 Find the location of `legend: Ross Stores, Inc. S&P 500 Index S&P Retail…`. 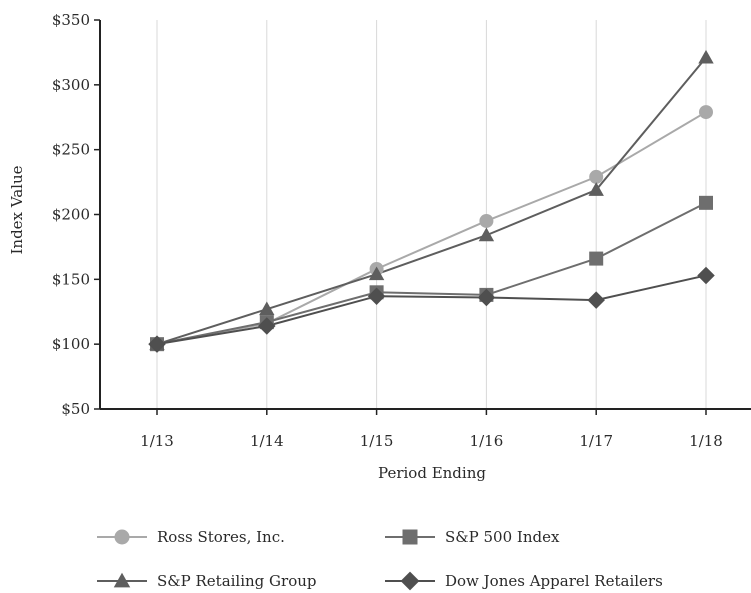

legend: Ross Stores, Inc. S&P 500 Index S&P Retail… is located at coordinates (380, 559).